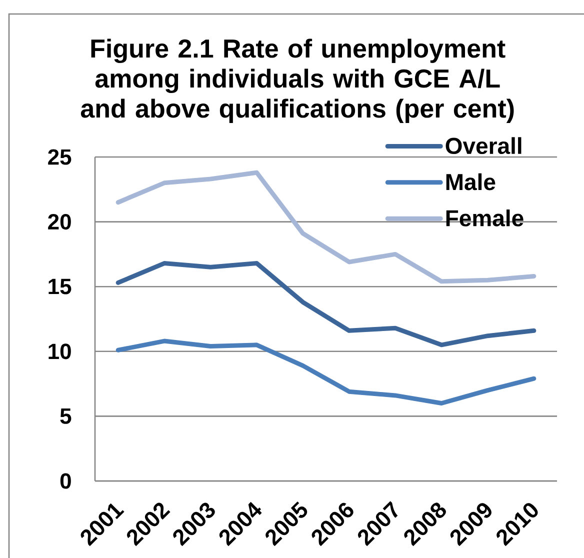  What do you see at coordinates (471, 181) in the screenshot?
I see `legend-label: Male` at bounding box center [471, 181].